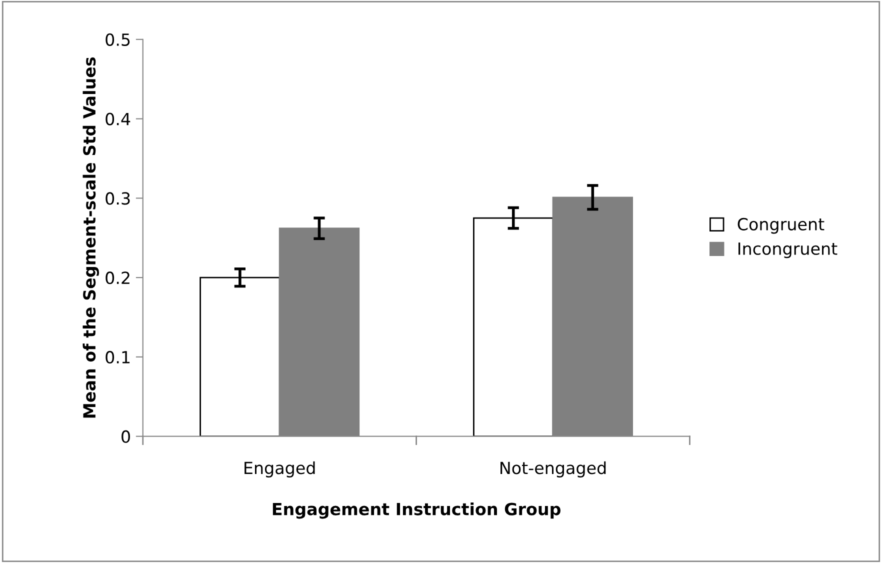 The image size is (882, 563). I want to click on y-axis-title: Mean of the Segment-scale Std Values, so click(91, 237).